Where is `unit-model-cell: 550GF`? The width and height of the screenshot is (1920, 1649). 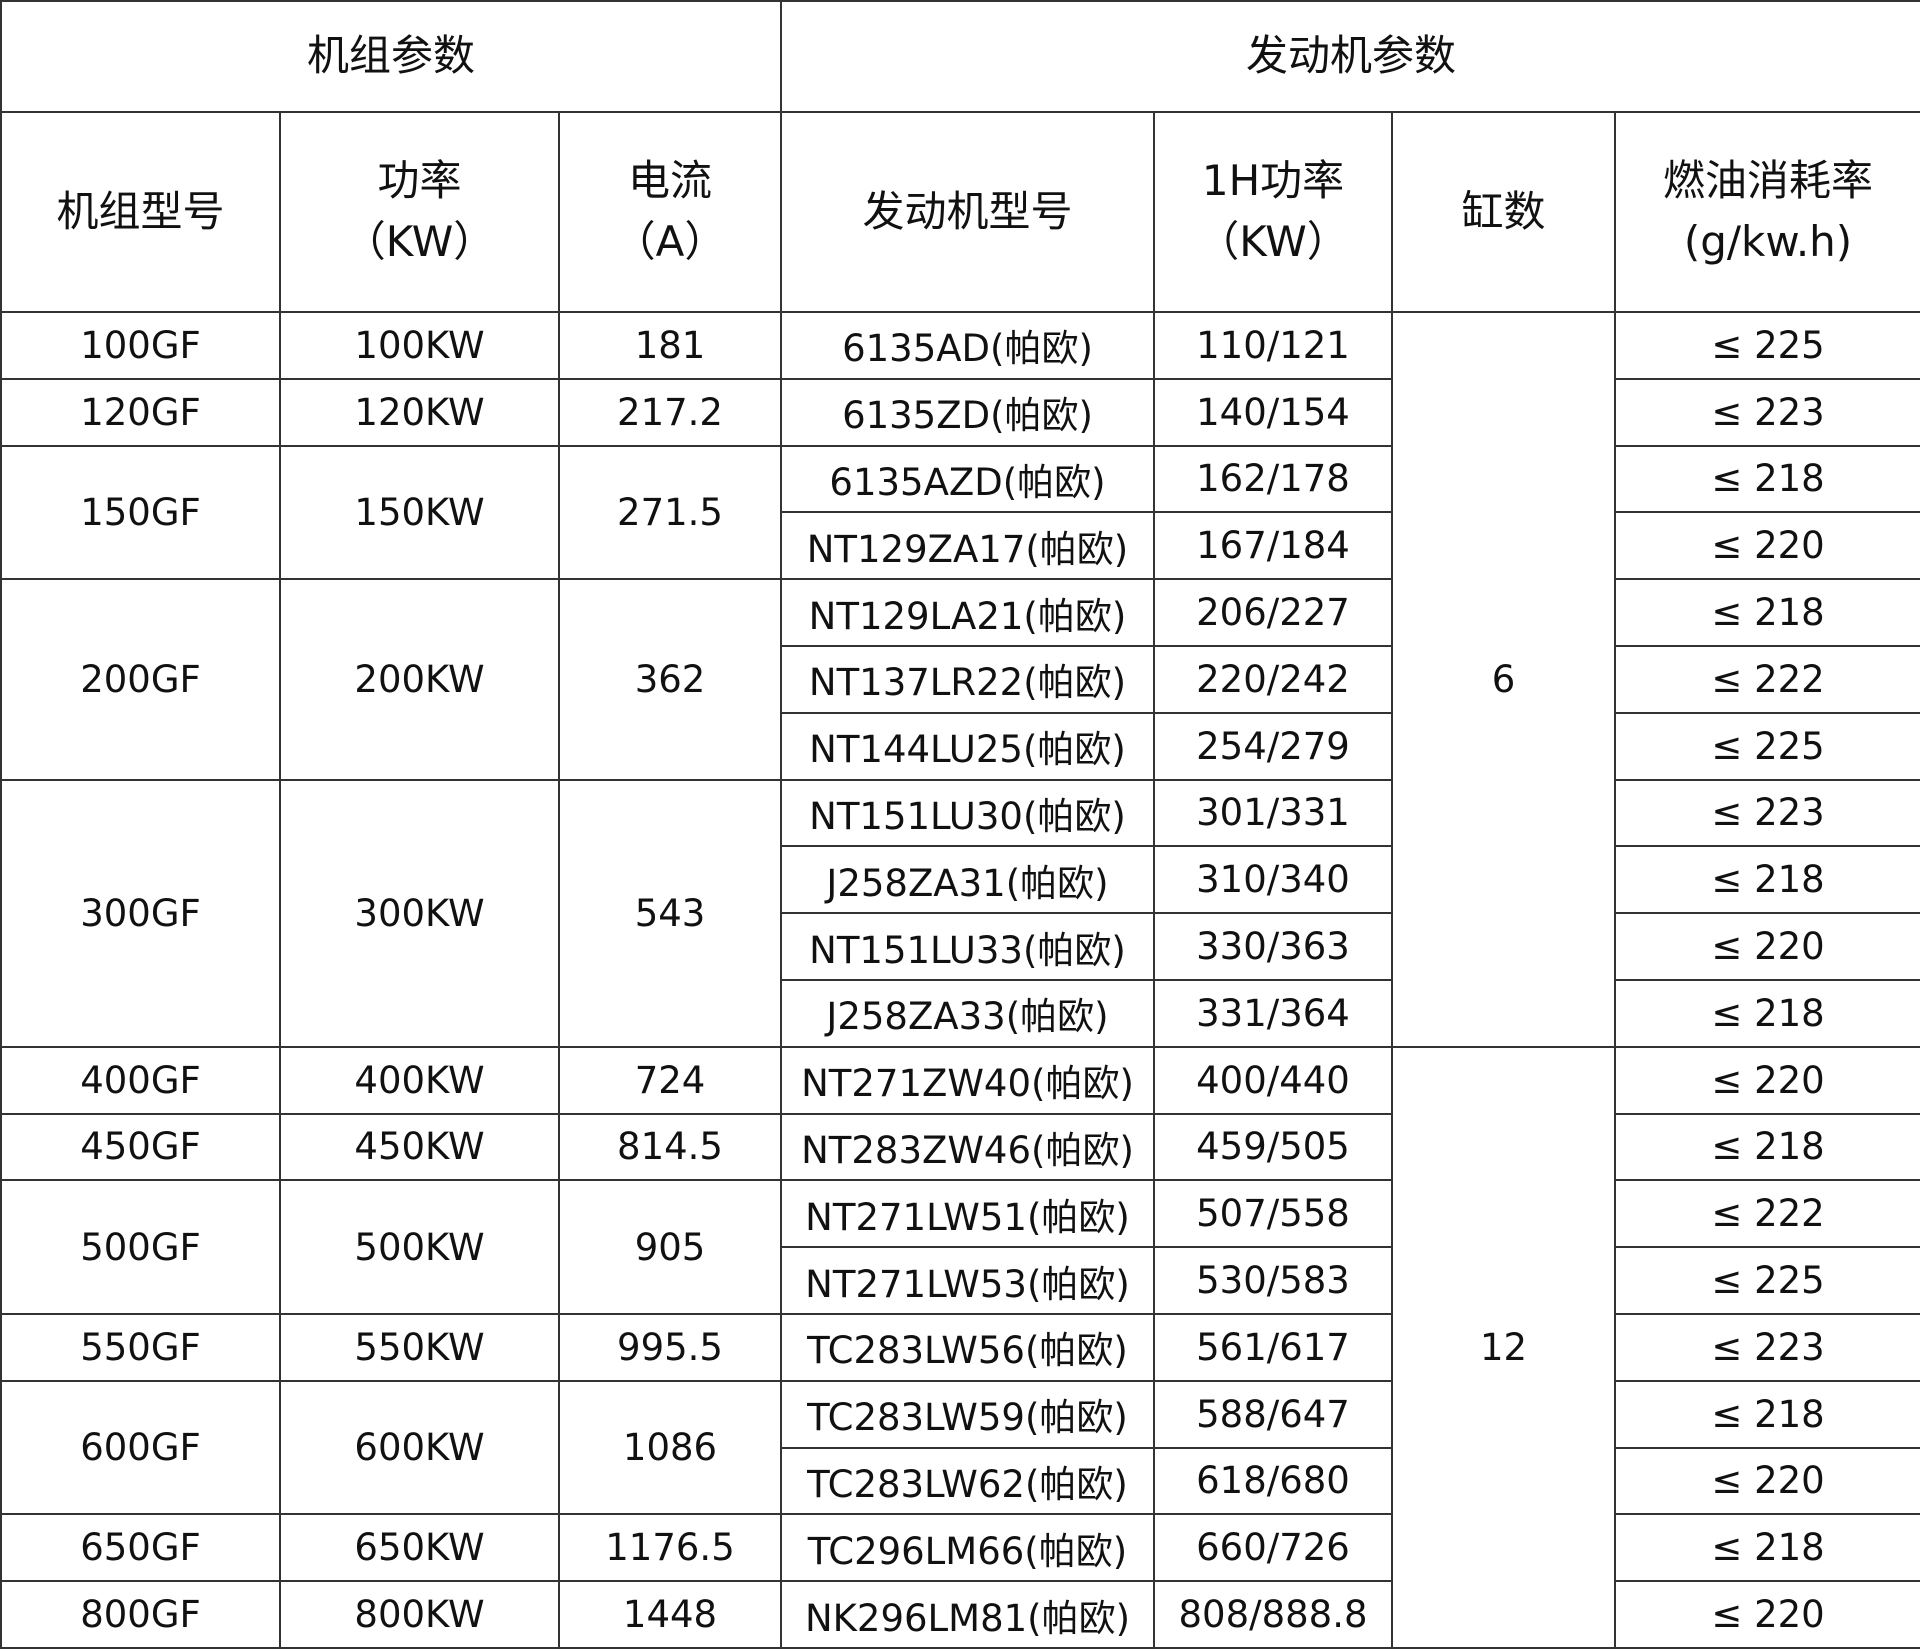 unit-model-cell: 550GF is located at coordinates (140, 1347).